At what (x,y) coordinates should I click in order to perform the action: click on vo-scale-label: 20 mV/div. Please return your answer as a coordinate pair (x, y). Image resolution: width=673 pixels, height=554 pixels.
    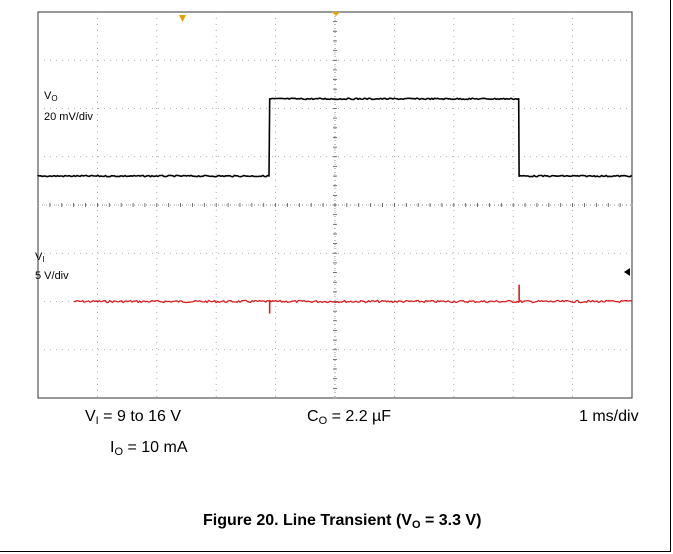
    Looking at the image, I should click on (68, 117).